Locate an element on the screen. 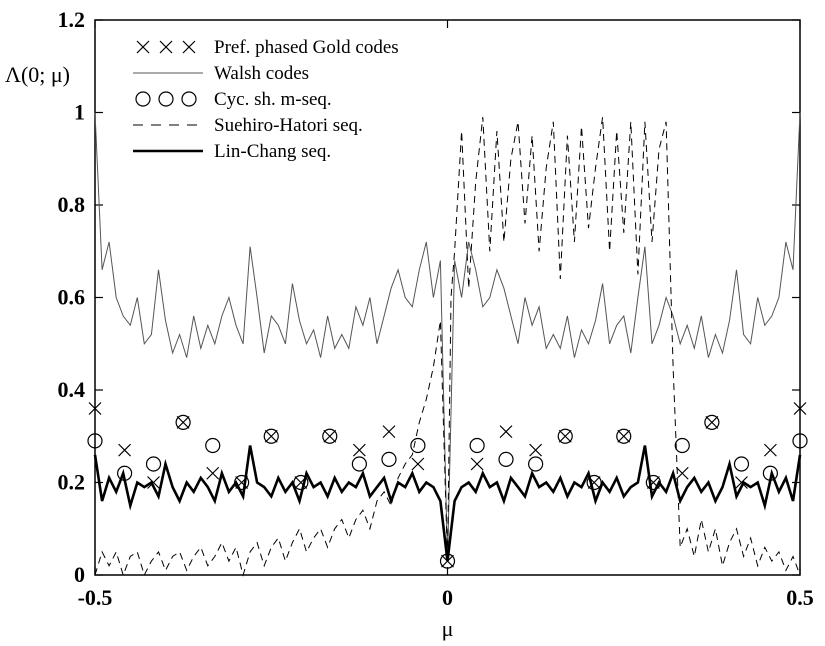 This screenshot has height=646, width=825. y-tick-label: 1 is located at coordinates (79, 112).